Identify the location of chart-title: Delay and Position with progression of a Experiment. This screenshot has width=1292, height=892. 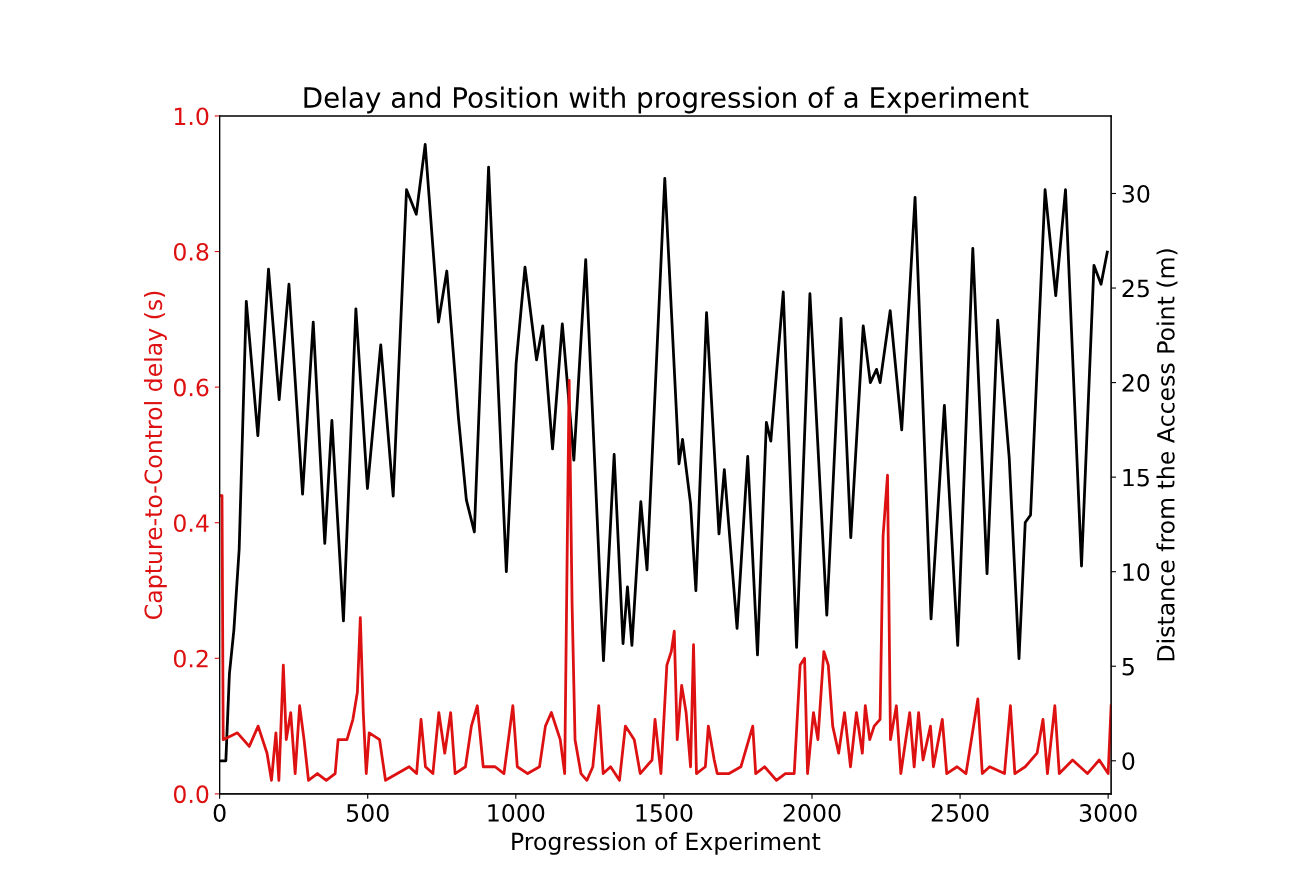
(666, 100).